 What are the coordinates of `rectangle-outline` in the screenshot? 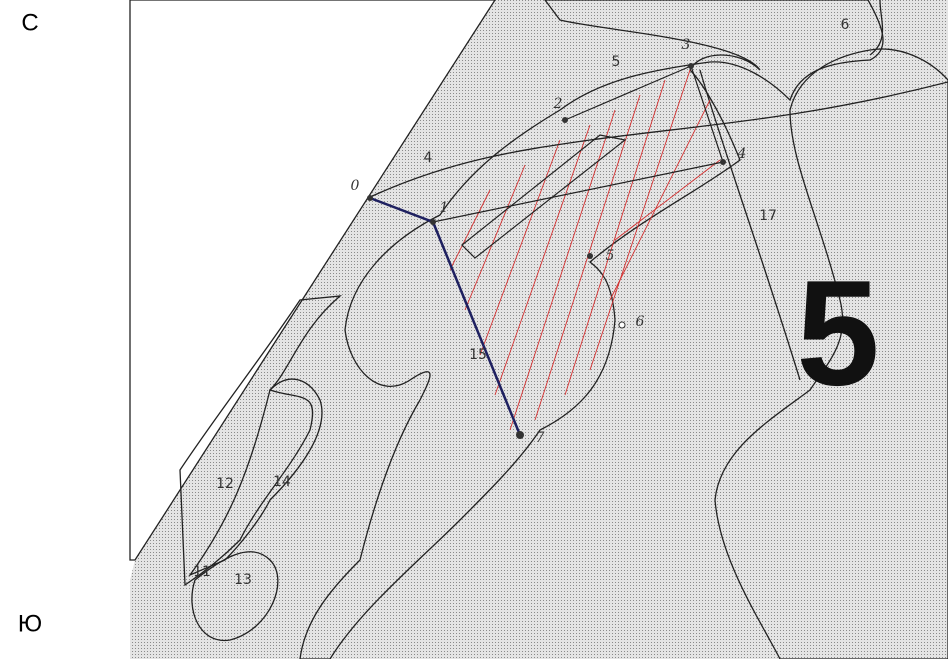 It's located at (544, 196).